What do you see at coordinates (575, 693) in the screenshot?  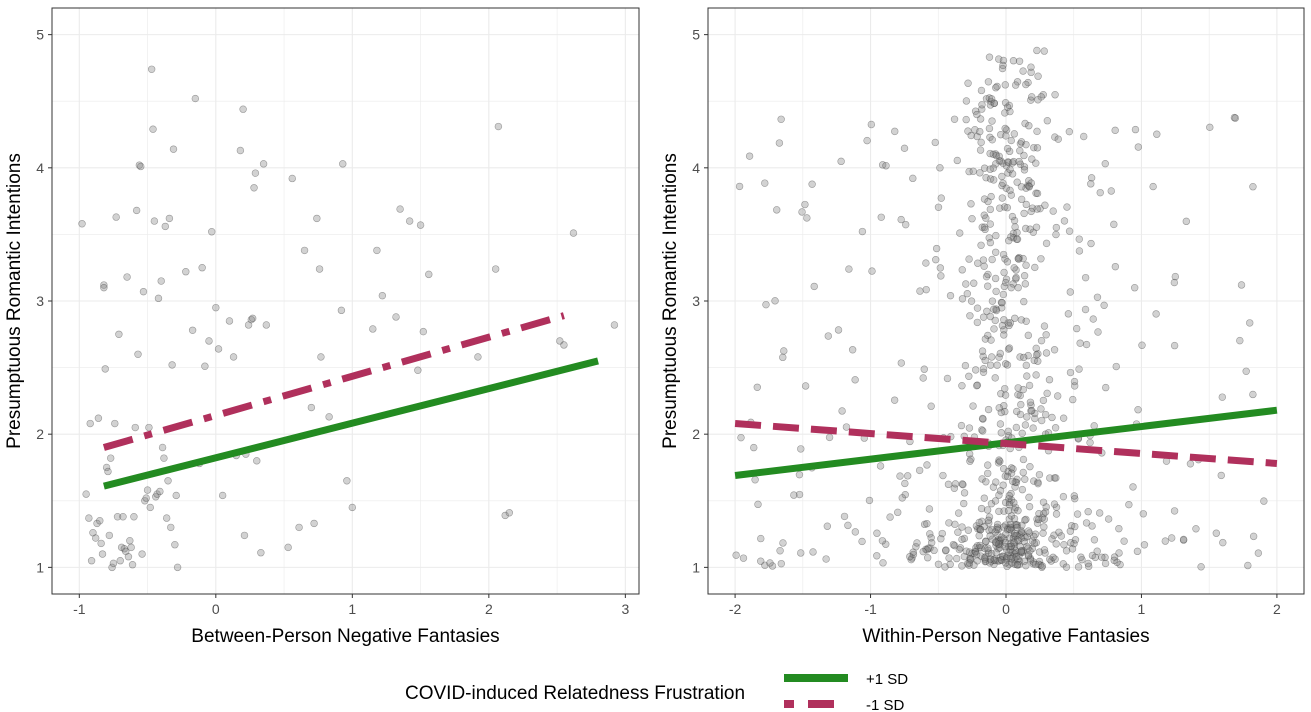 I see `legend-title: COVID-induced Relatedness Frustration` at bounding box center [575, 693].